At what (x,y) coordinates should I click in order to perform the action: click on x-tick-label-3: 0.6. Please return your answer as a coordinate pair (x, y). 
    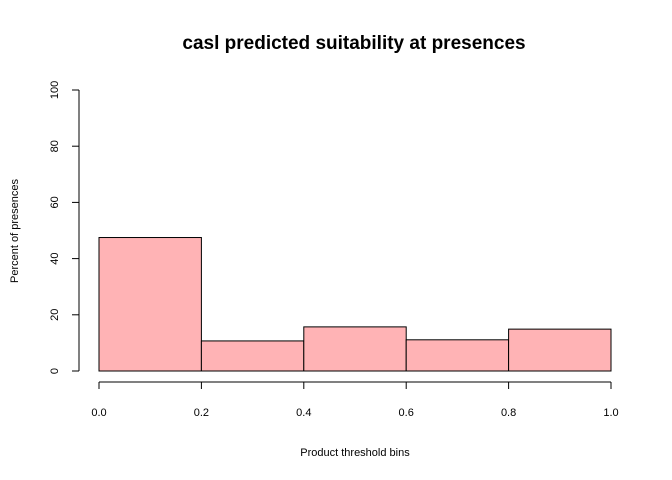
    Looking at the image, I should click on (406, 413).